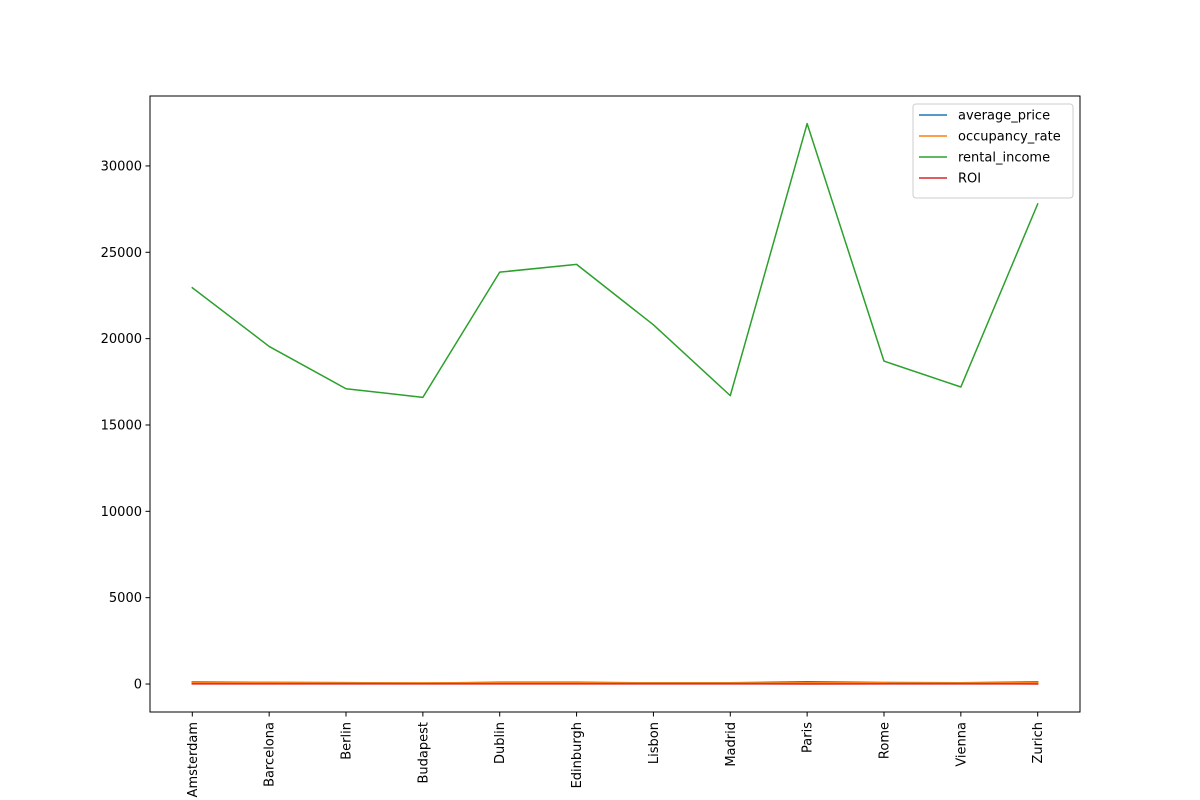  Describe the element at coordinates (884, 740) in the screenshot. I see `x-tick-label: Rome` at that location.